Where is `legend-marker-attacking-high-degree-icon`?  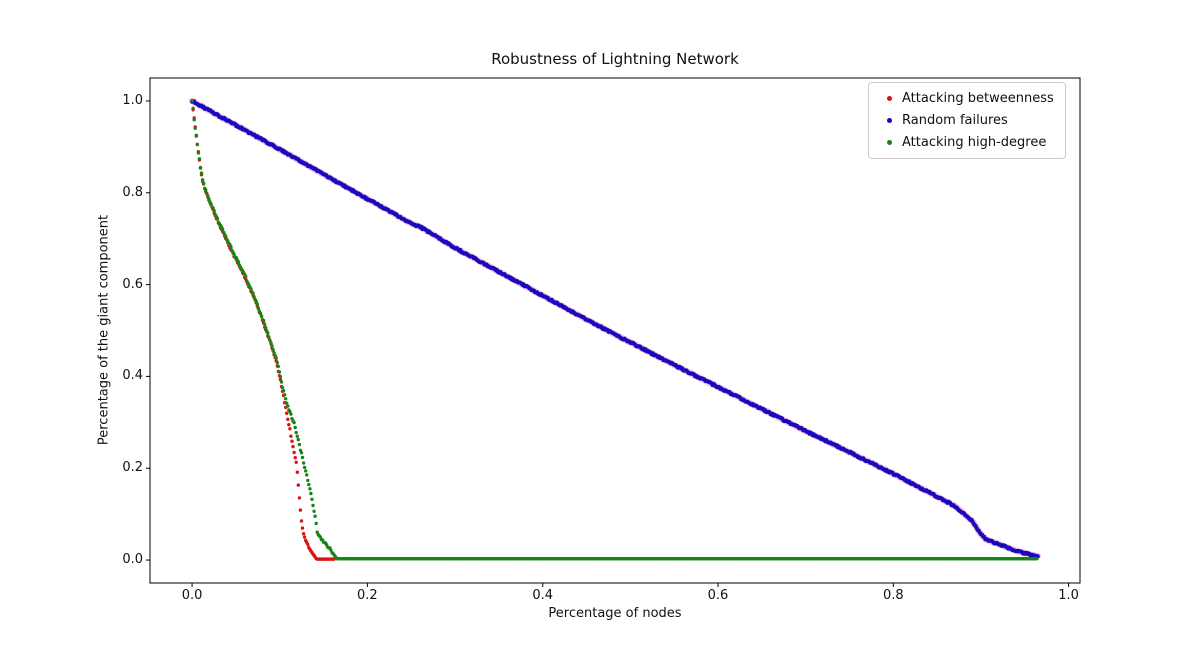
legend-marker-attacking-high-degree-icon is located at coordinates (889, 142).